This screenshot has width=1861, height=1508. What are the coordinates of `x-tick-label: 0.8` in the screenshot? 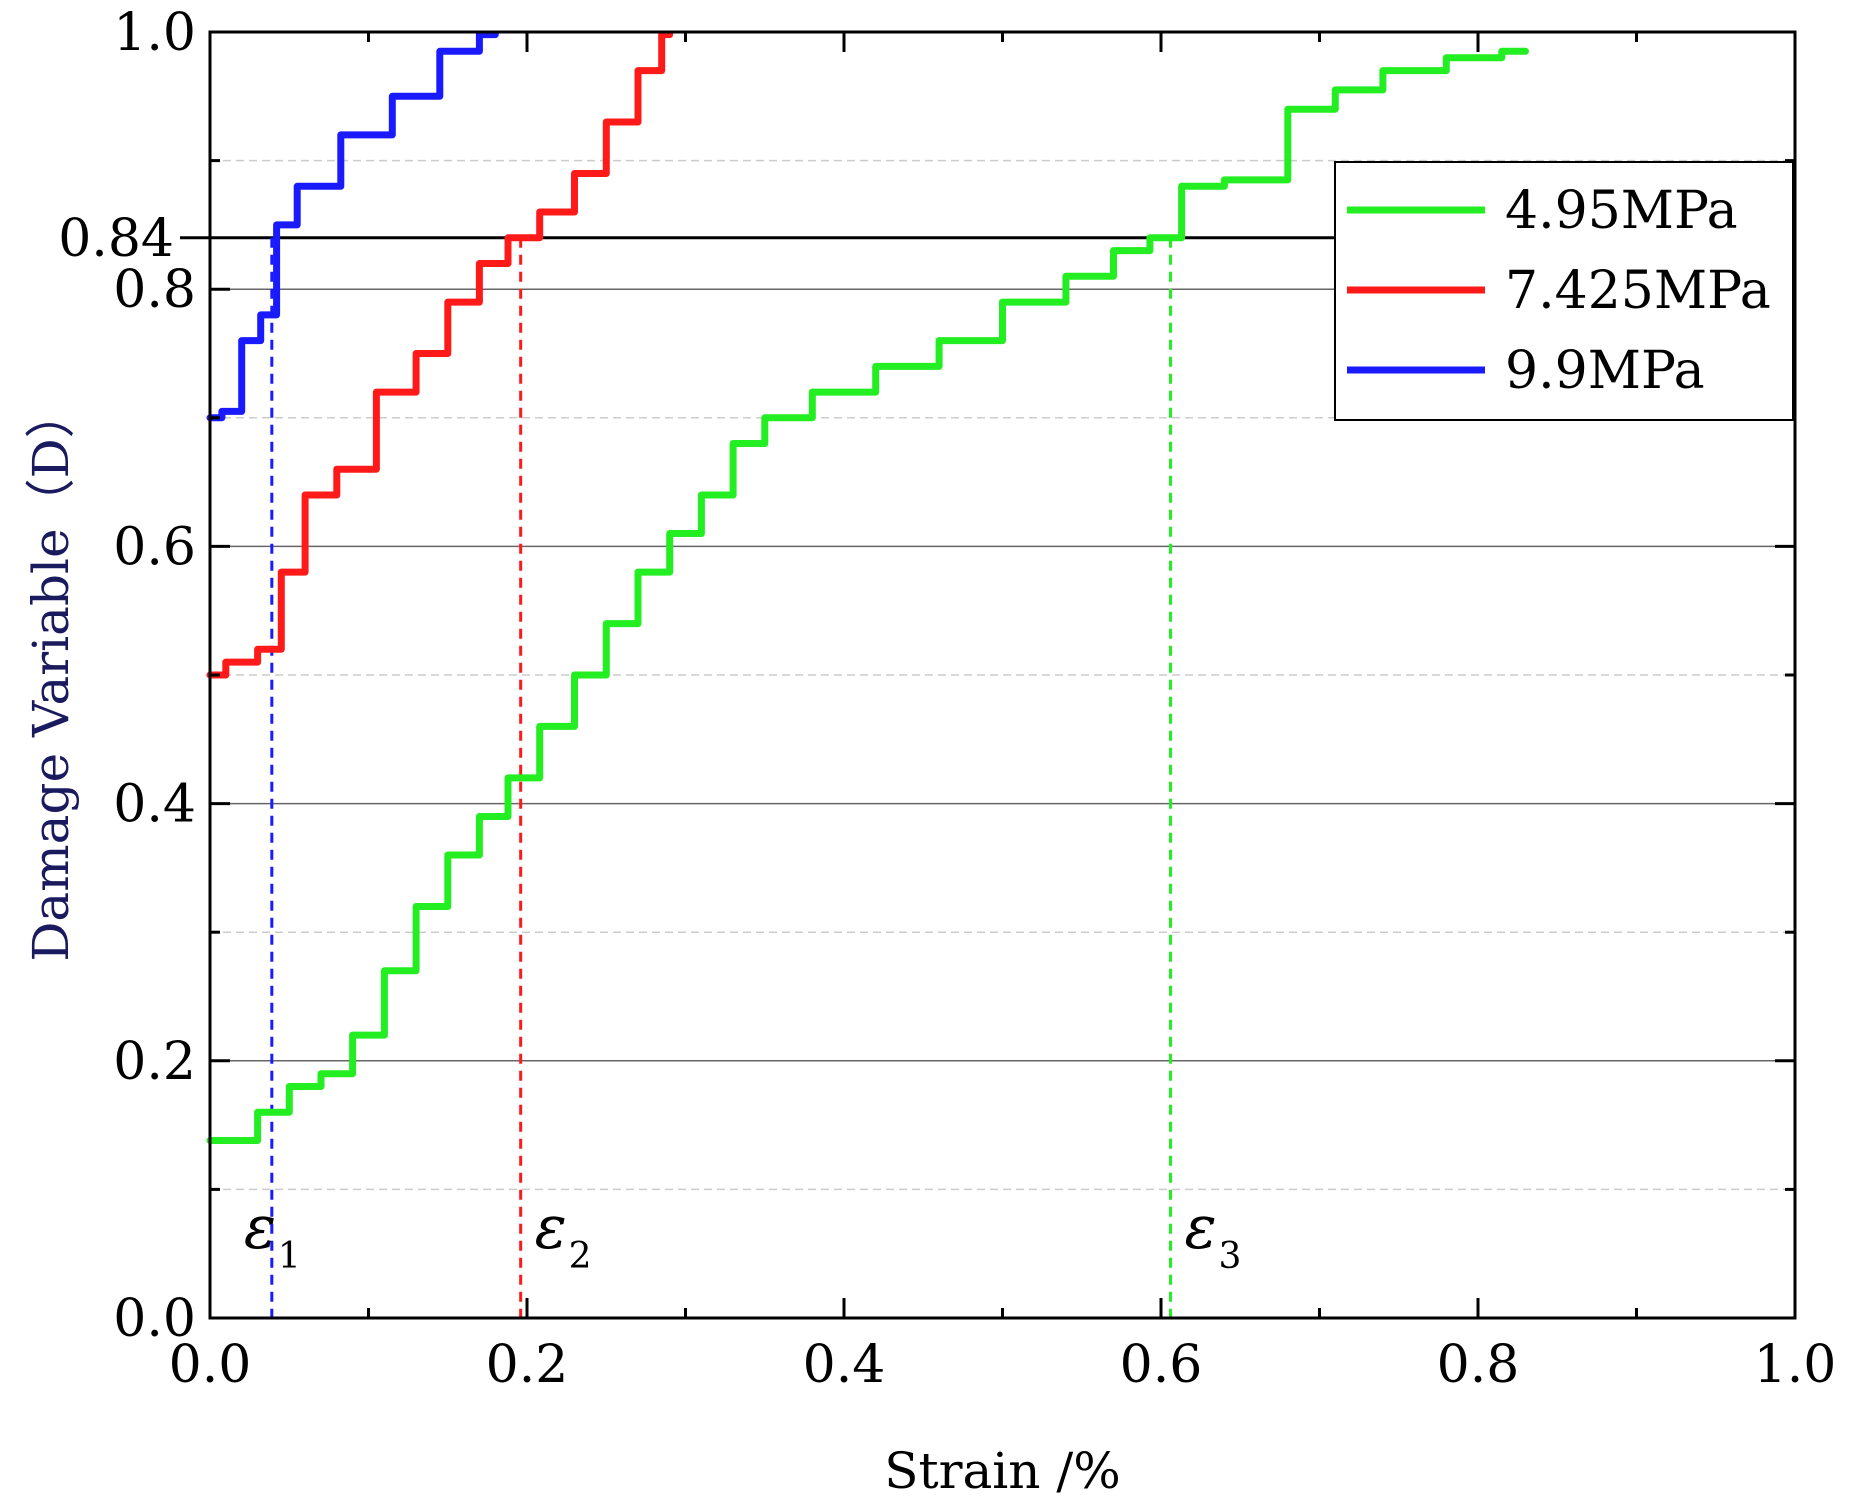 It's located at (1478, 1365).